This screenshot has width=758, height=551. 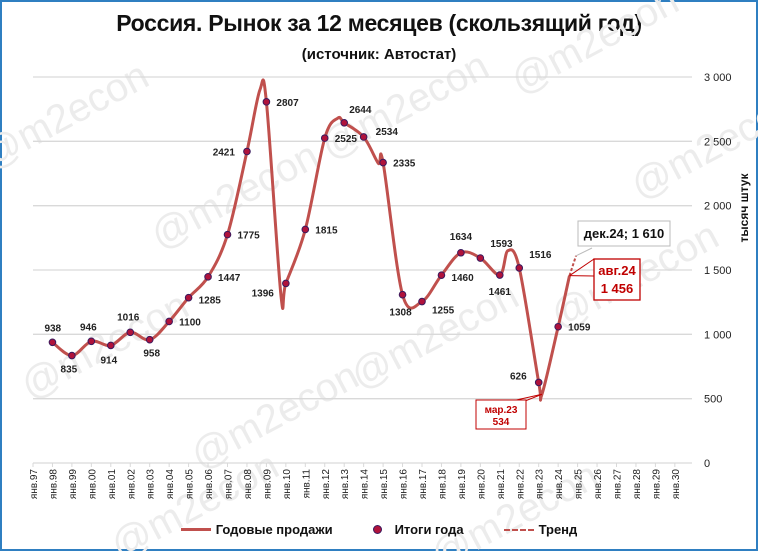 What do you see at coordinates (195, 529) in the screenshot?
I see `line-swatch-icon` at bounding box center [195, 529].